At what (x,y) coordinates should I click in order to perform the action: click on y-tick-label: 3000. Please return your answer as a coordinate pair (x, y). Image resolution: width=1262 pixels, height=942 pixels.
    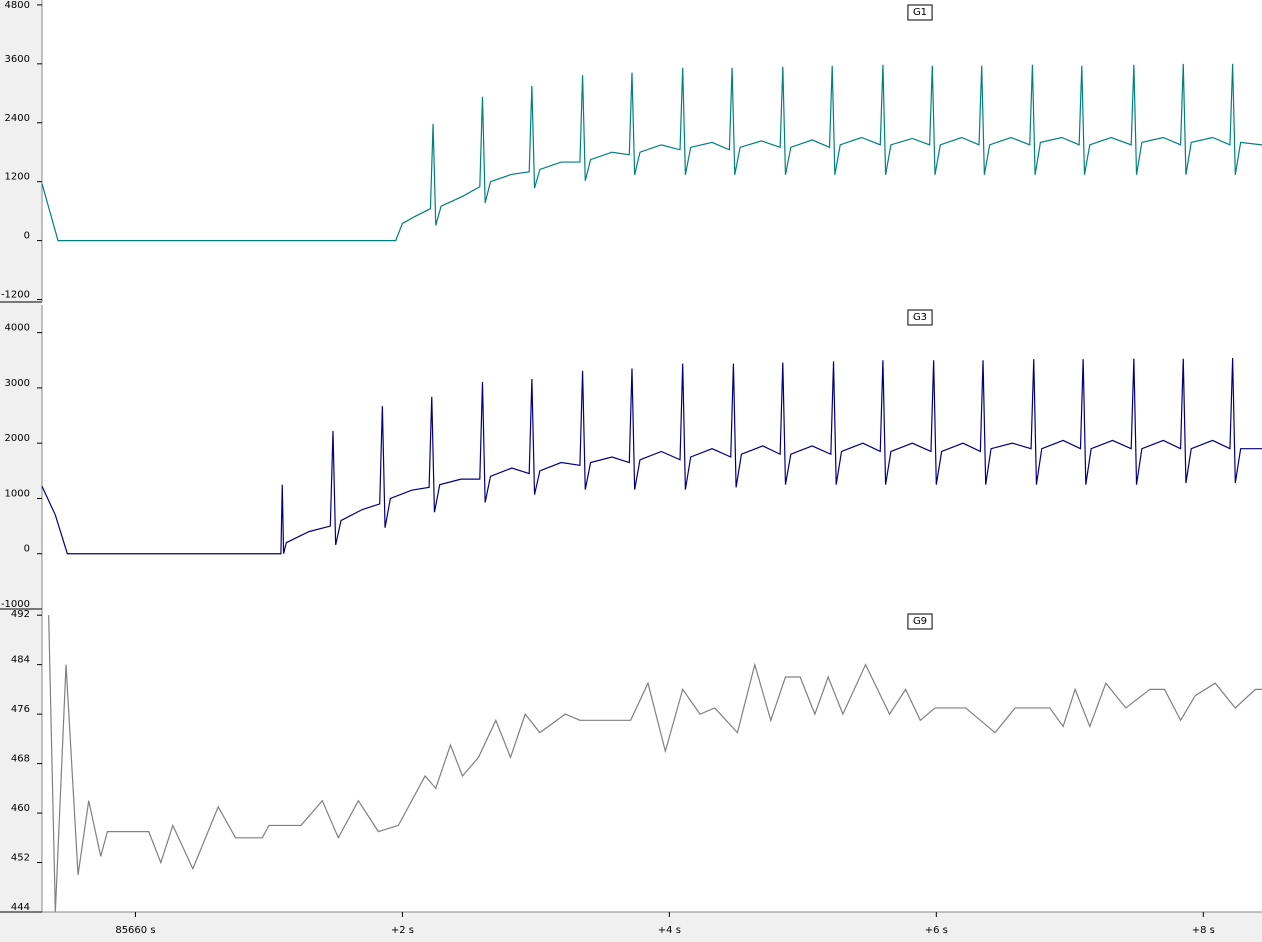
    Looking at the image, I should click on (17, 383).